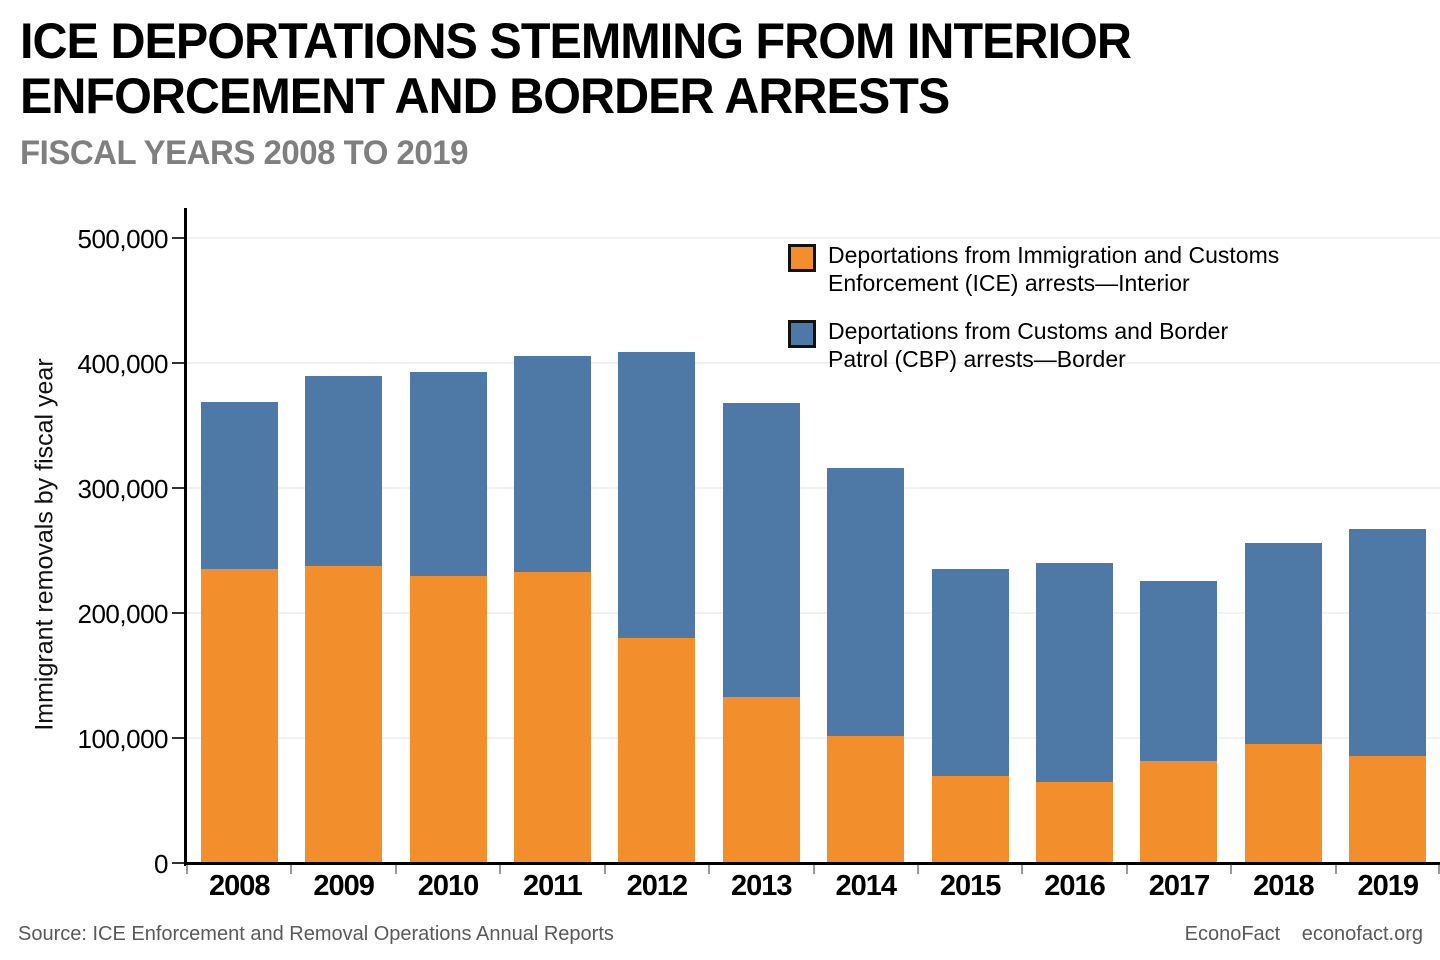 The height and width of the screenshot is (960, 1440). Describe the element at coordinates (123, 239) in the screenshot. I see `y-tick-label-500,000: 500,000` at that location.